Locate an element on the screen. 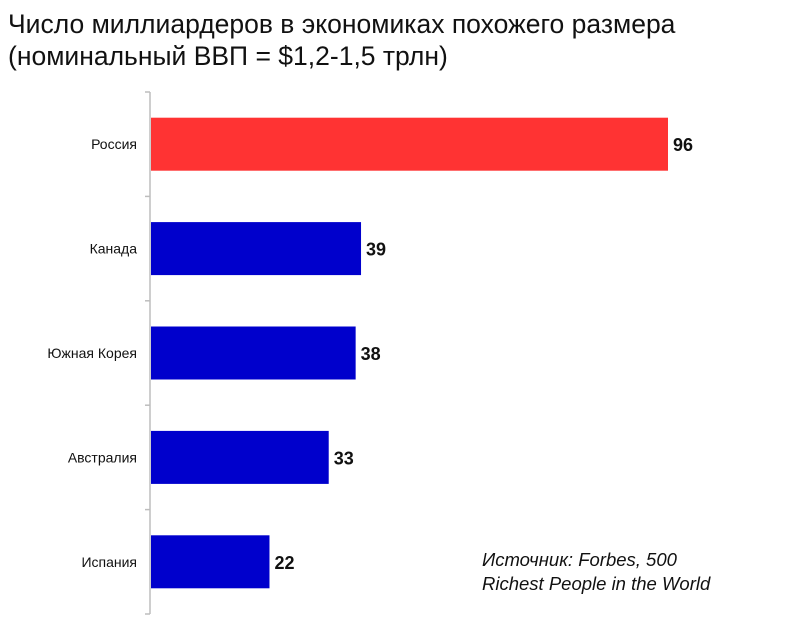 This screenshot has height=635, width=798. data-label: 33 is located at coordinates (344, 458).